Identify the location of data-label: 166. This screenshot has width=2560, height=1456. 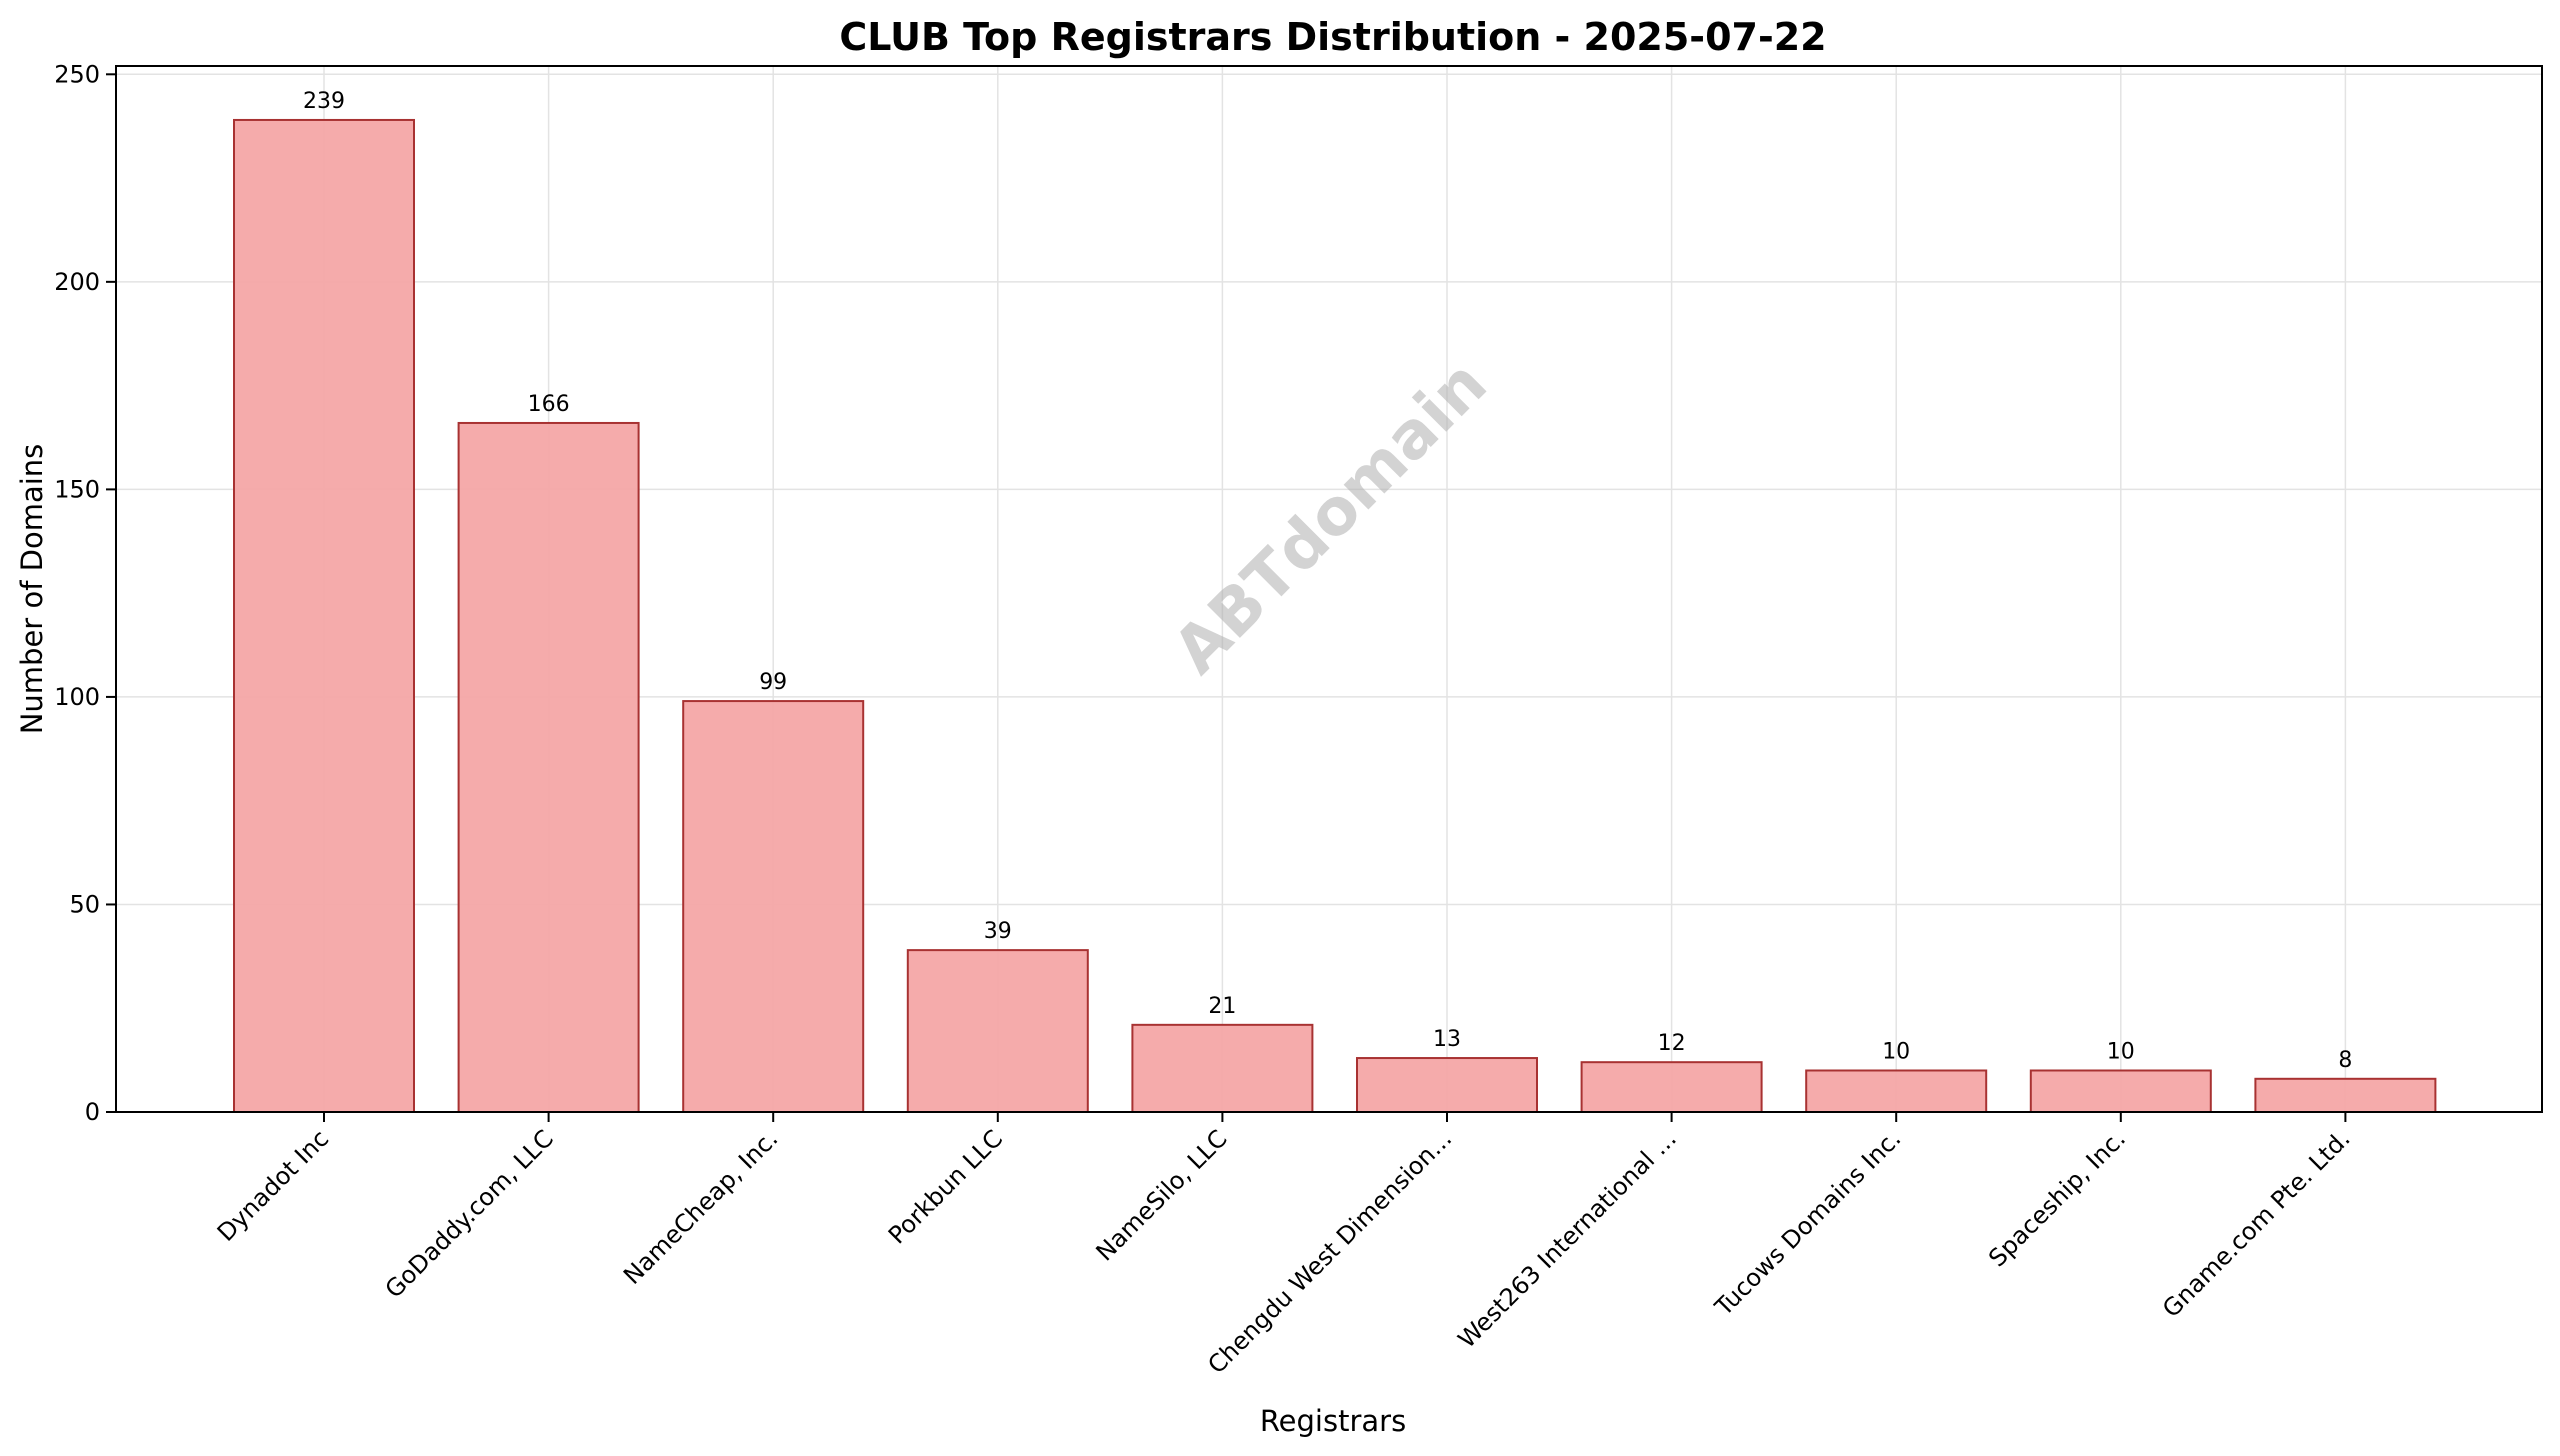
(549, 404).